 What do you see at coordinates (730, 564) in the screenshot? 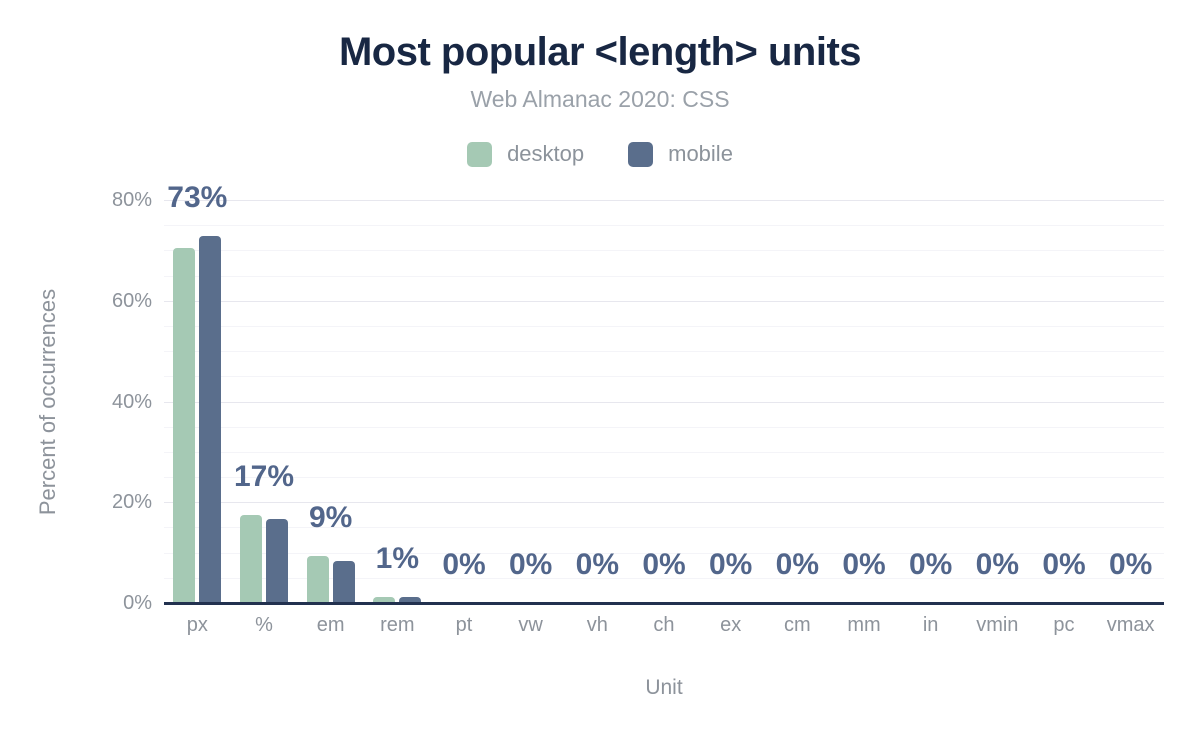
I see `bar-value-label-ex: 0%` at bounding box center [730, 564].